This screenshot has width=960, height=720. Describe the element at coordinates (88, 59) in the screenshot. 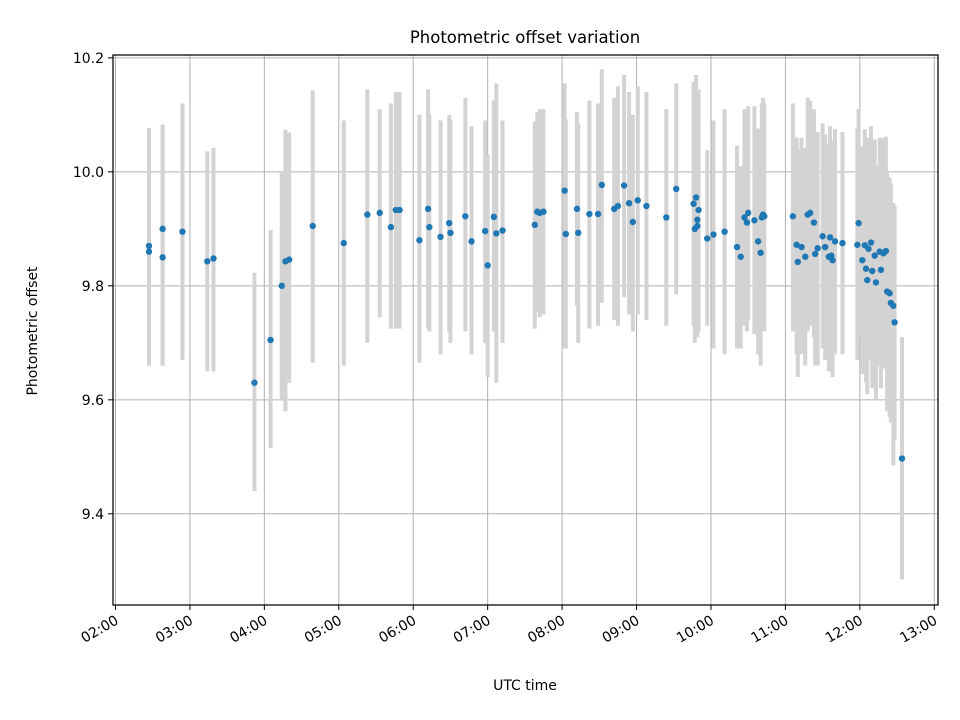

I see `y-tick-label: 10.2` at that location.